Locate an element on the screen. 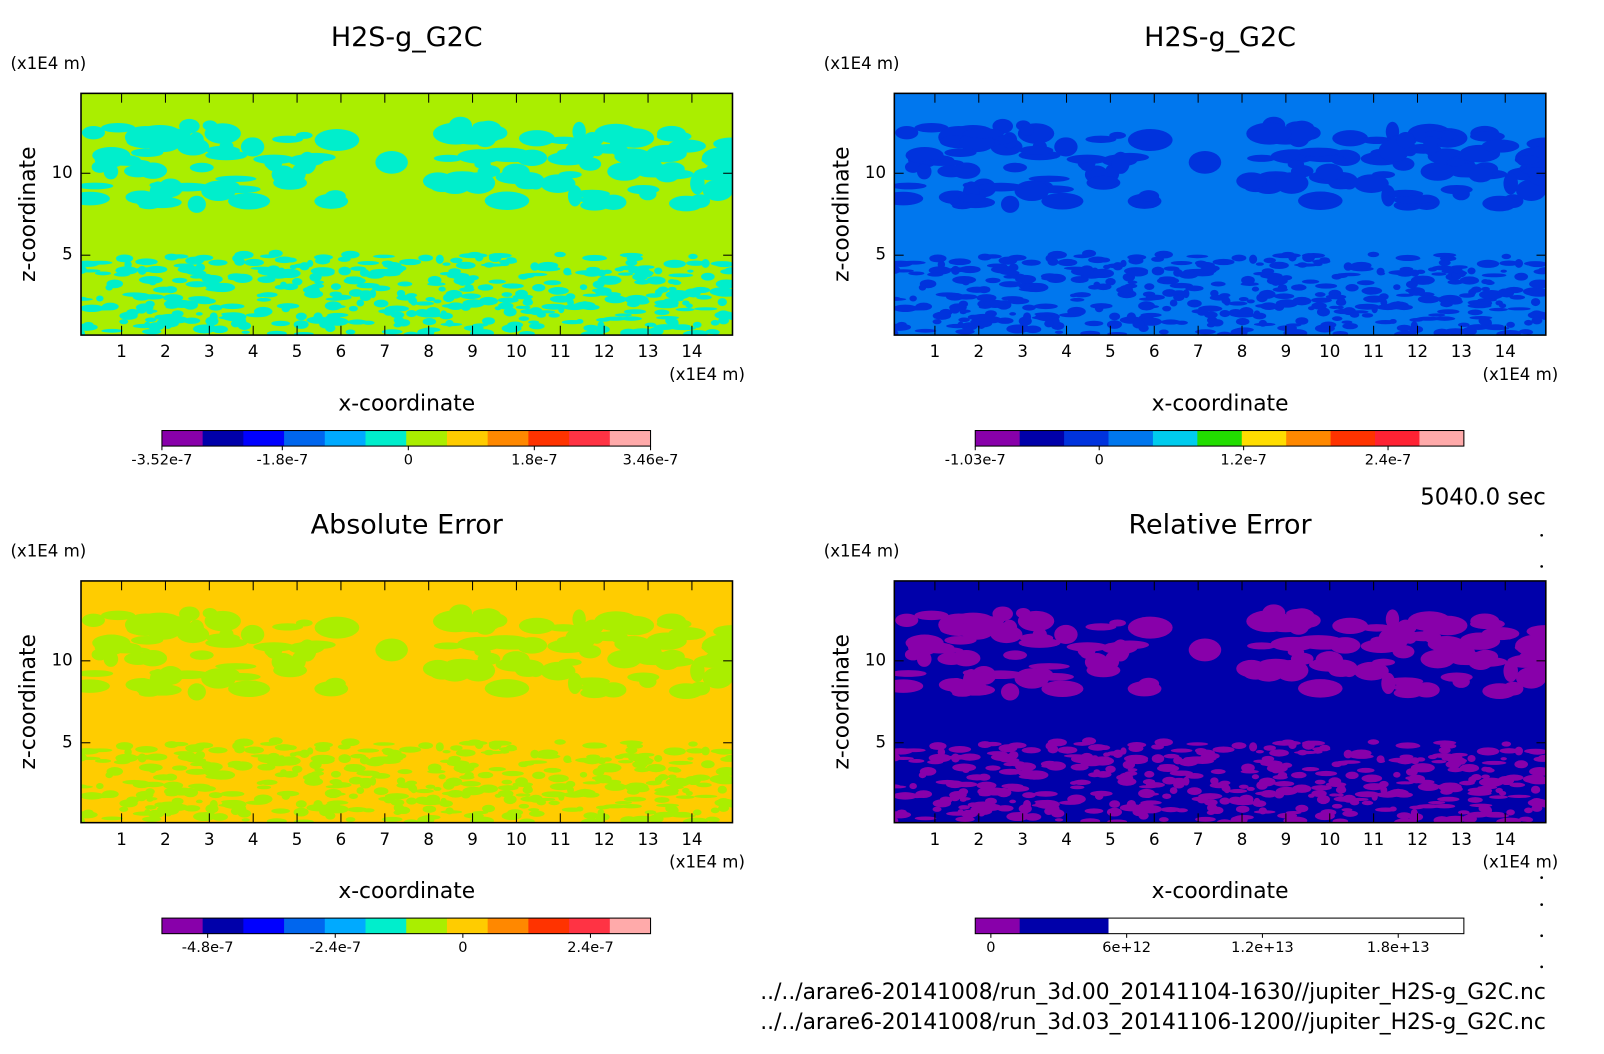 This screenshot has width=1604, height=1054. colorbar-frame is located at coordinates (406, 438).